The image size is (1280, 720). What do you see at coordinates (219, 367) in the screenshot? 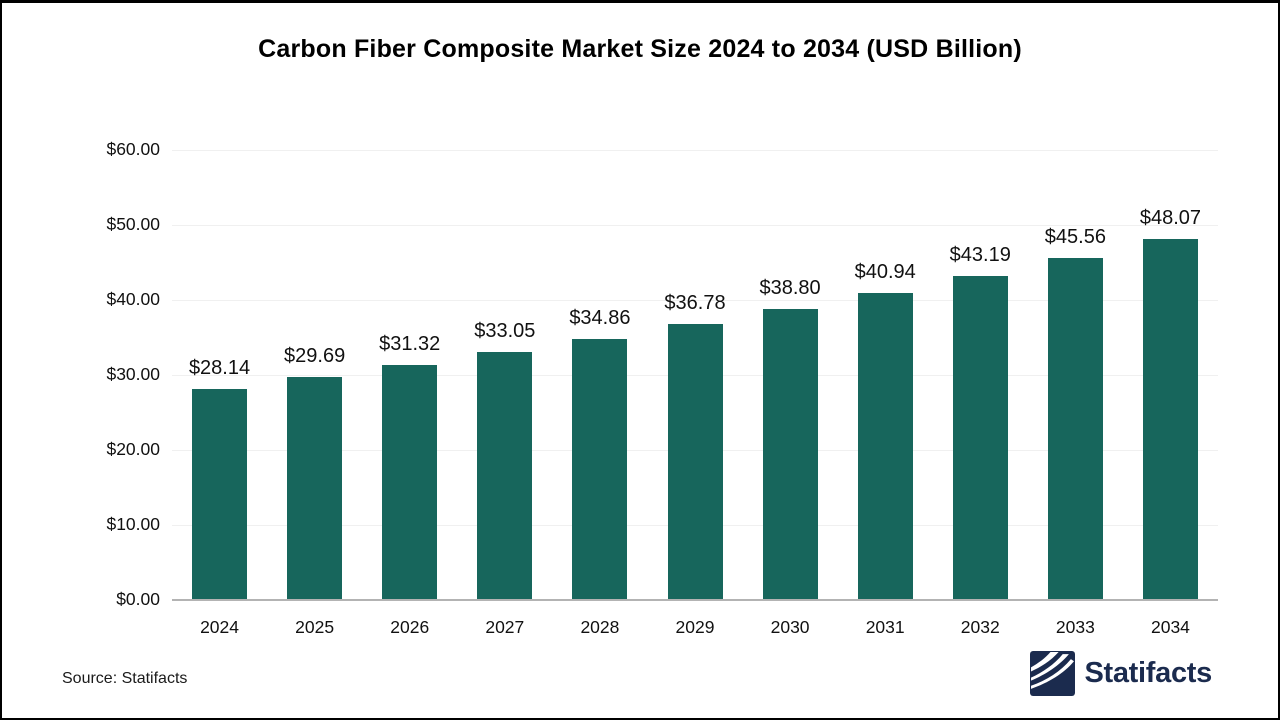
I see `bar-value-label-2024: $28.14` at bounding box center [219, 367].